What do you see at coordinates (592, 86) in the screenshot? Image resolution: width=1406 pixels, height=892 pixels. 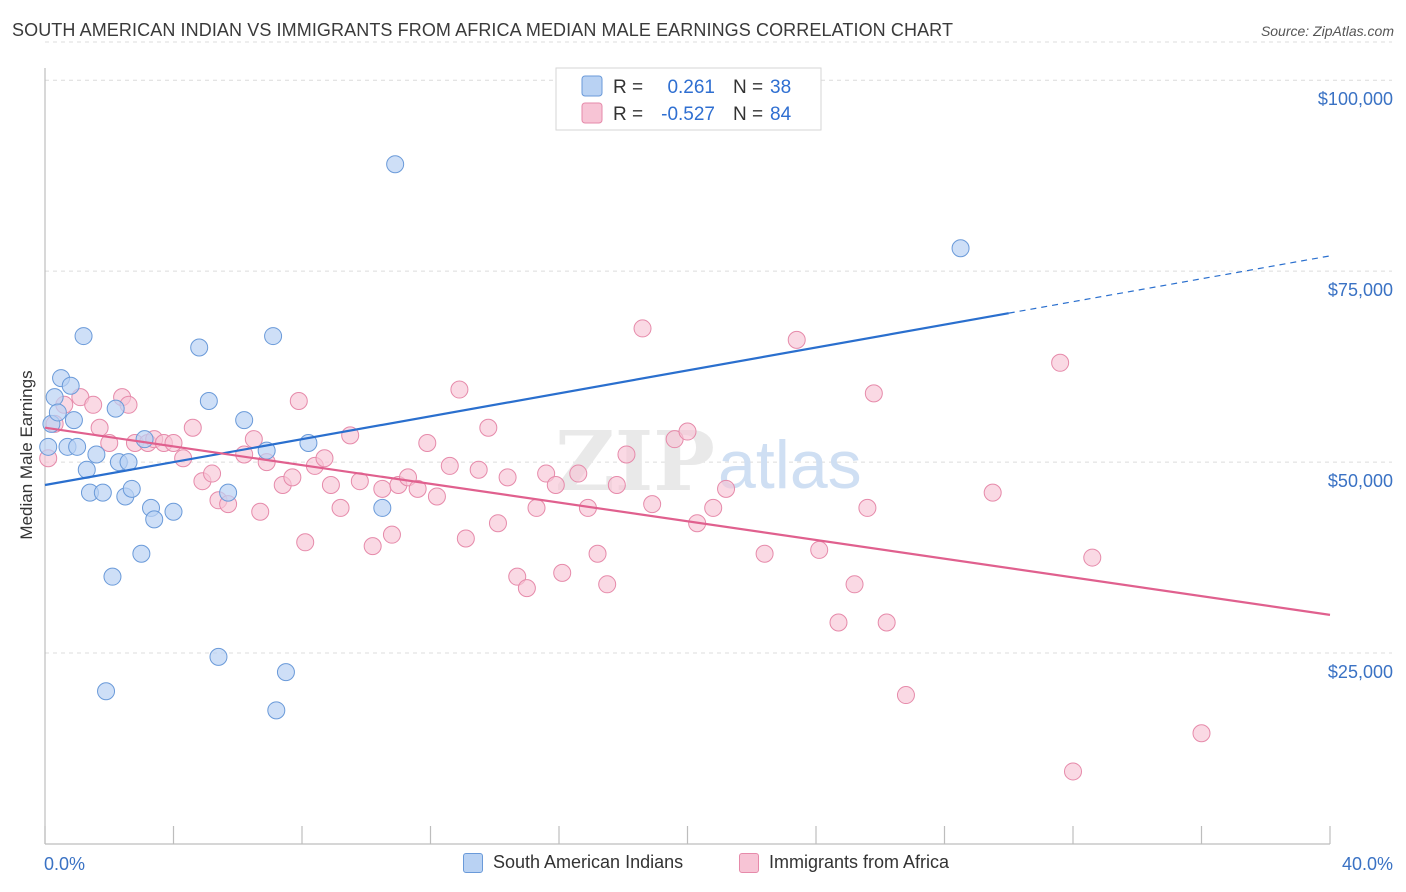 I see `legend-swatch-blue` at bounding box center [592, 86].